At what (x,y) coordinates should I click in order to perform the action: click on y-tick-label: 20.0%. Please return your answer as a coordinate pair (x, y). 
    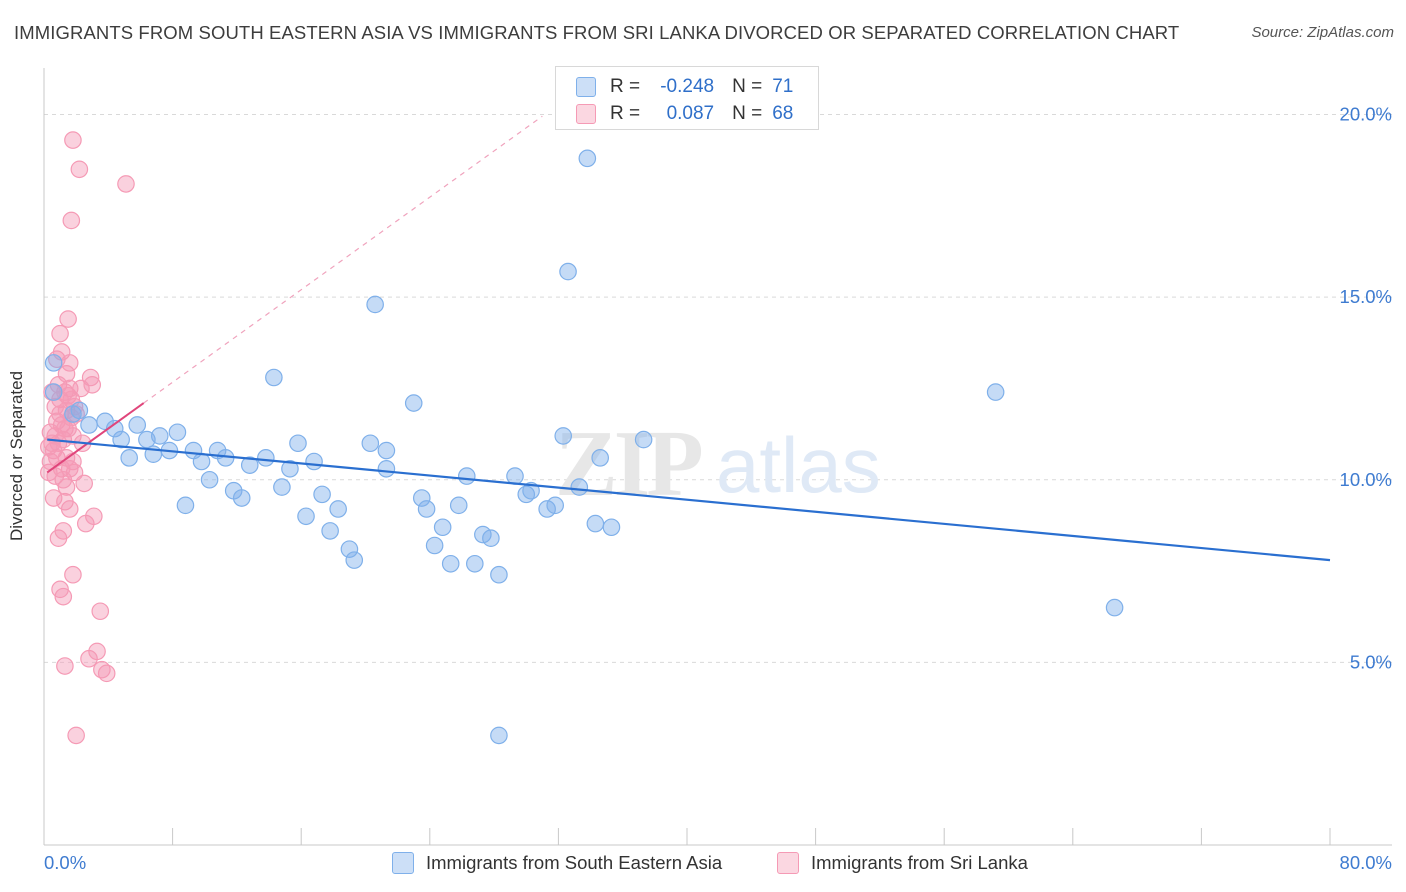
    Looking at the image, I should click on (1366, 114).